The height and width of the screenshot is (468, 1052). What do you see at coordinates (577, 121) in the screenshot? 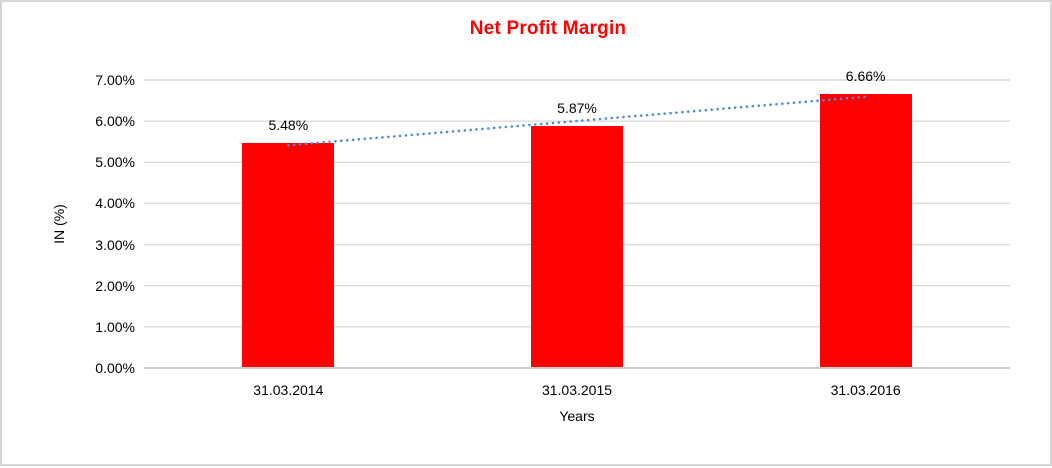
I see `trendline` at bounding box center [577, 121].